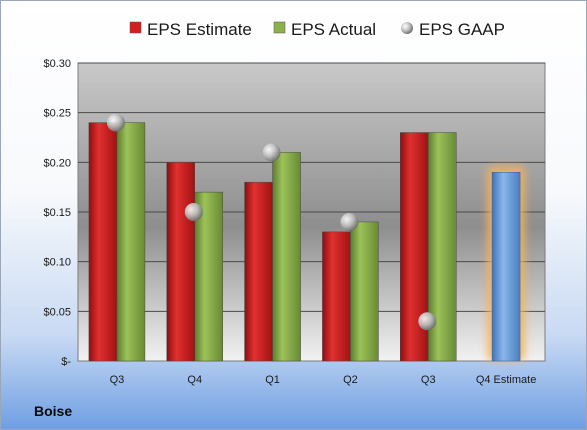  I want to click on y-tick-label: $-, so click(66, 362).